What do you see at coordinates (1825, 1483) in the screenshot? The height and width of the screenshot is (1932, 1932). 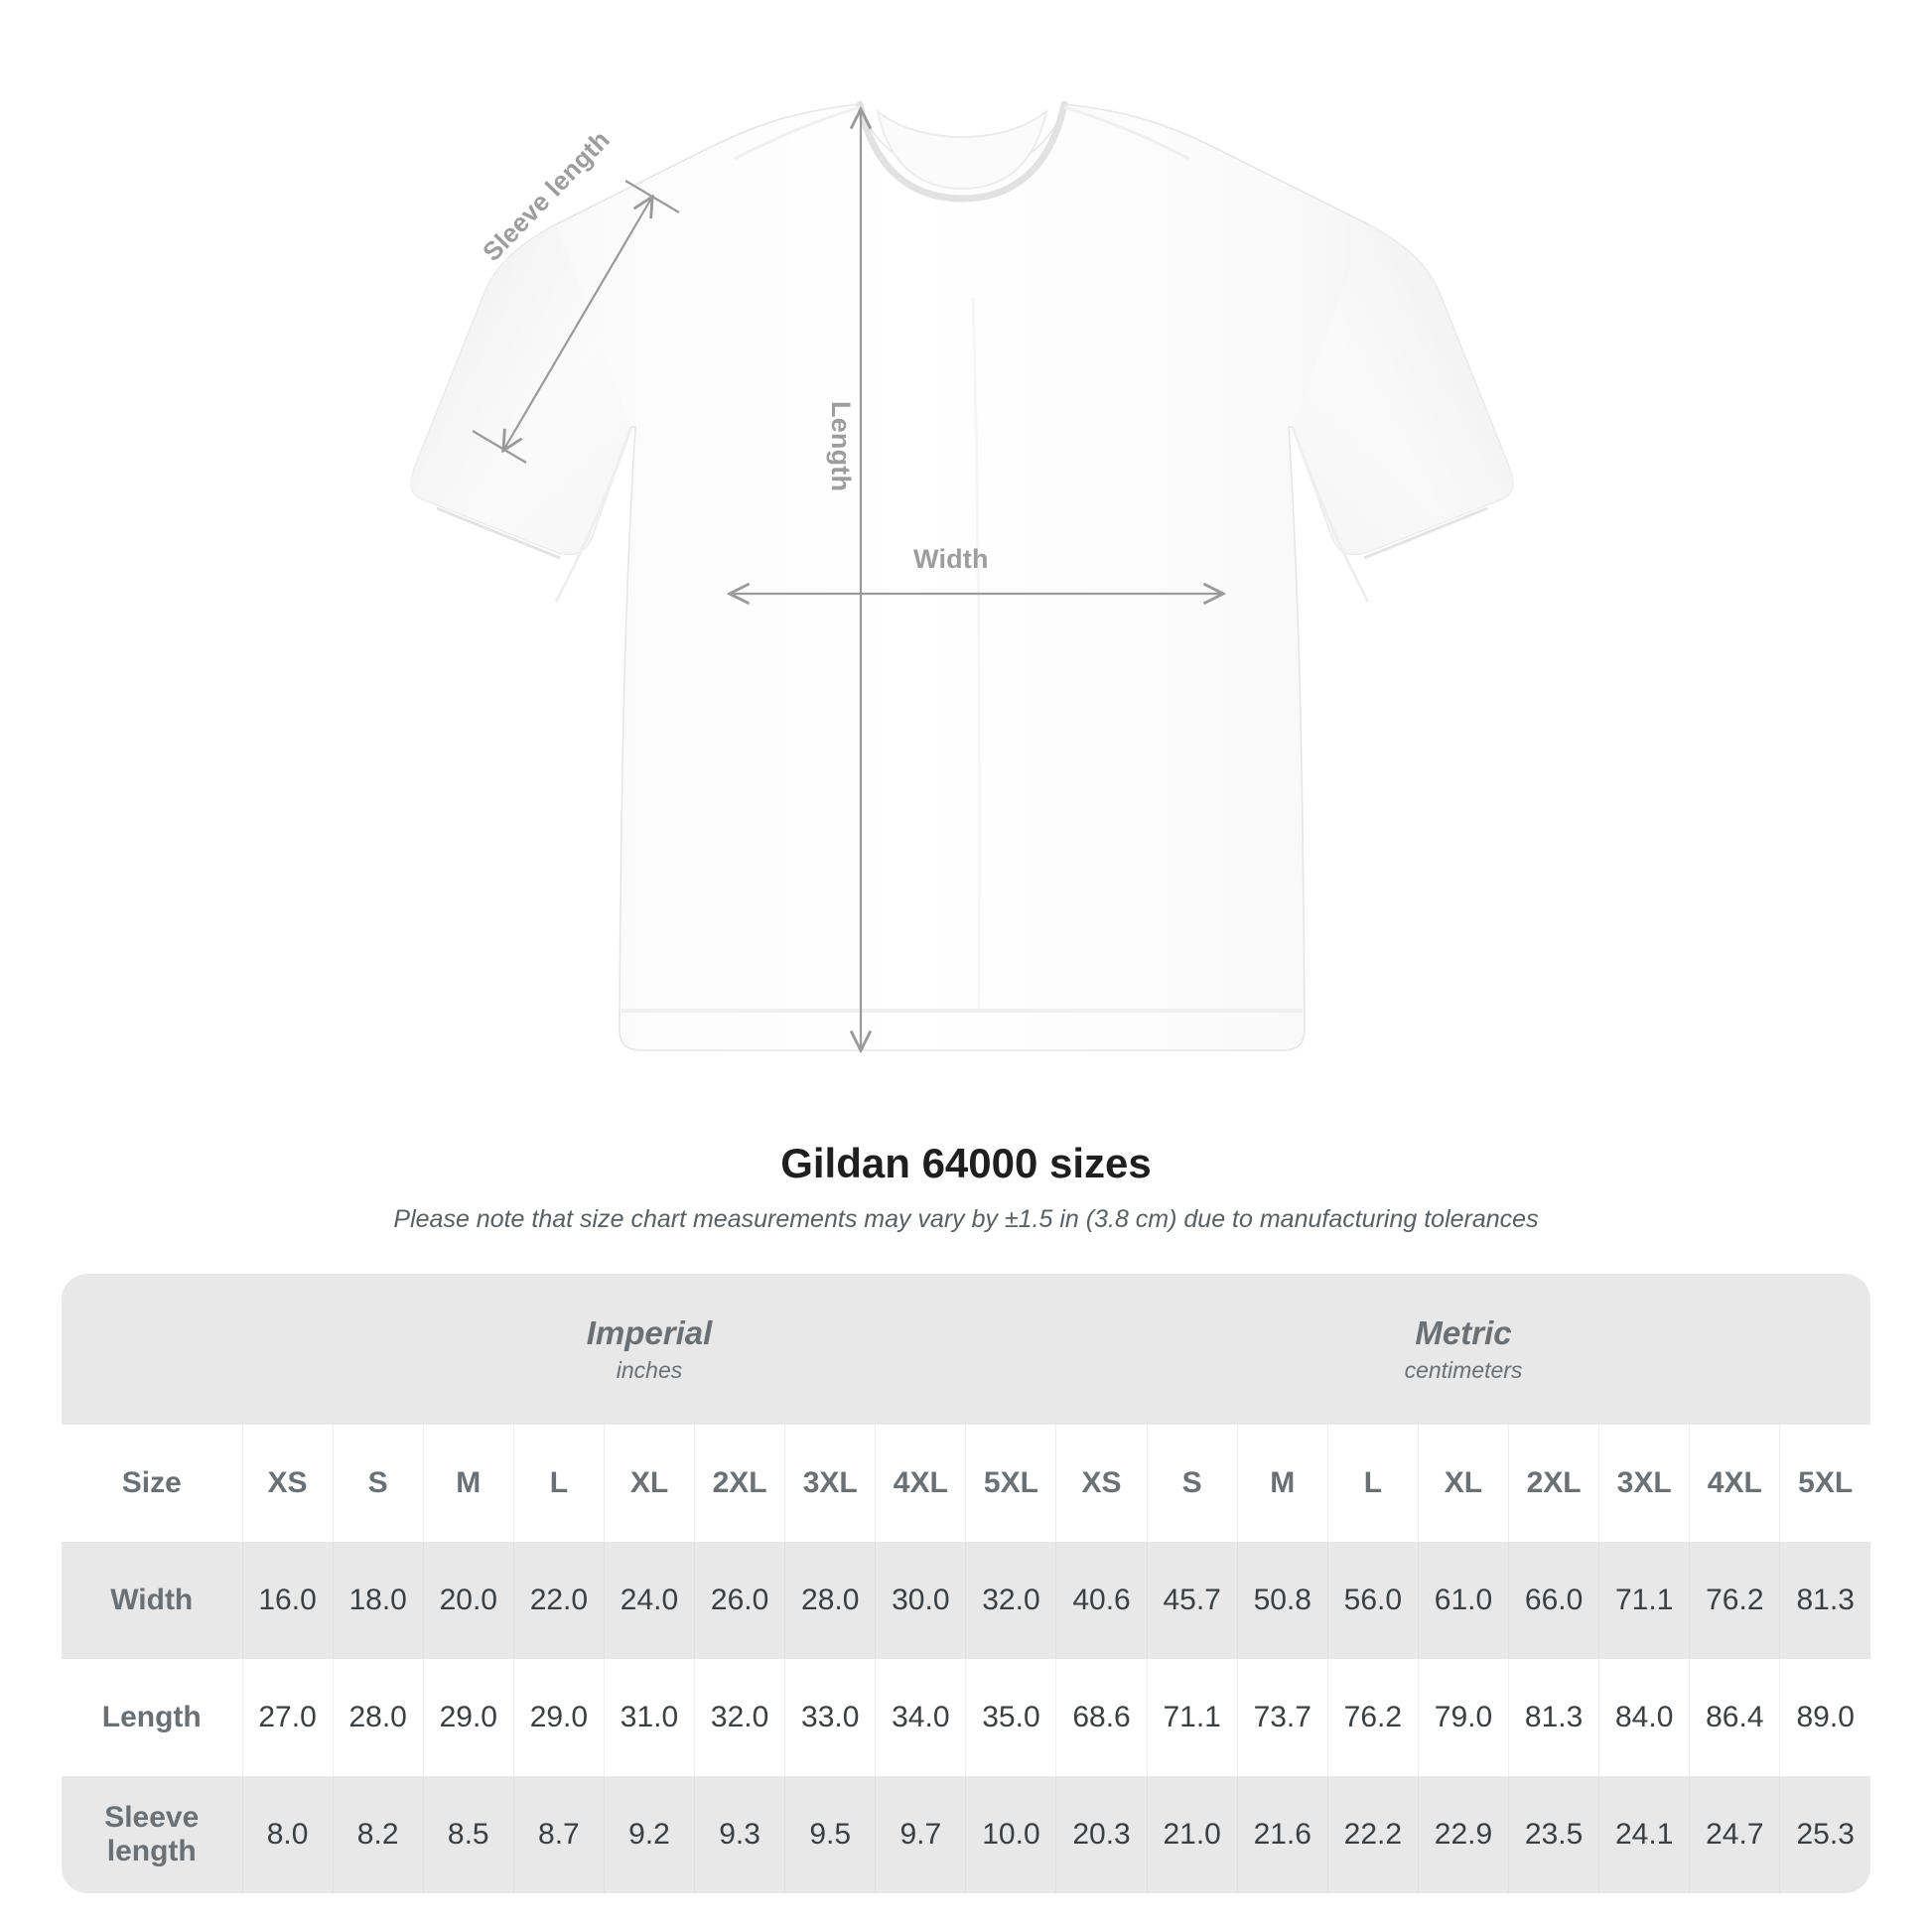 I see `size-header-metric-5xl: 5XL` at bounding box center [1825, 1483].